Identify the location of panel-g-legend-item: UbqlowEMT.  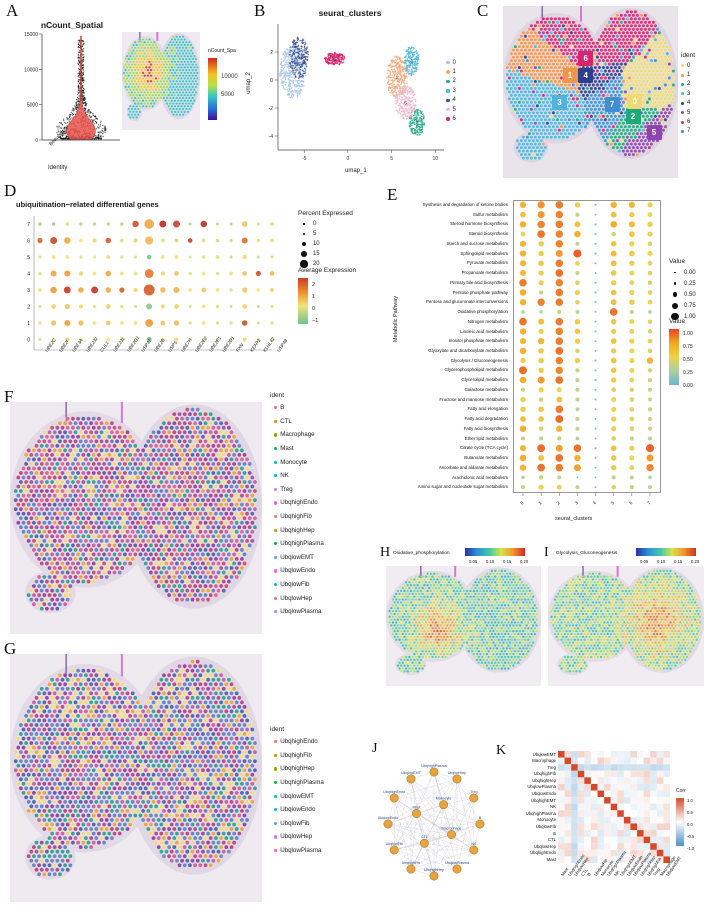
(297, 796).